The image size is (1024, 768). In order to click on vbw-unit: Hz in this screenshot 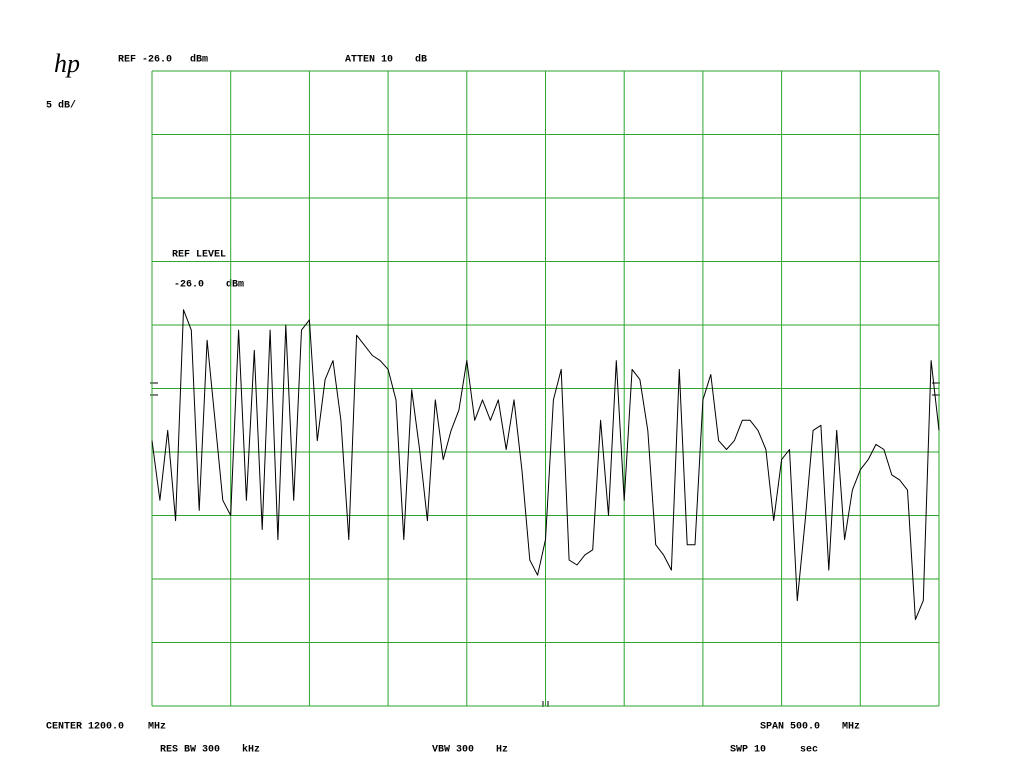, I will do `click(502, 750)`.